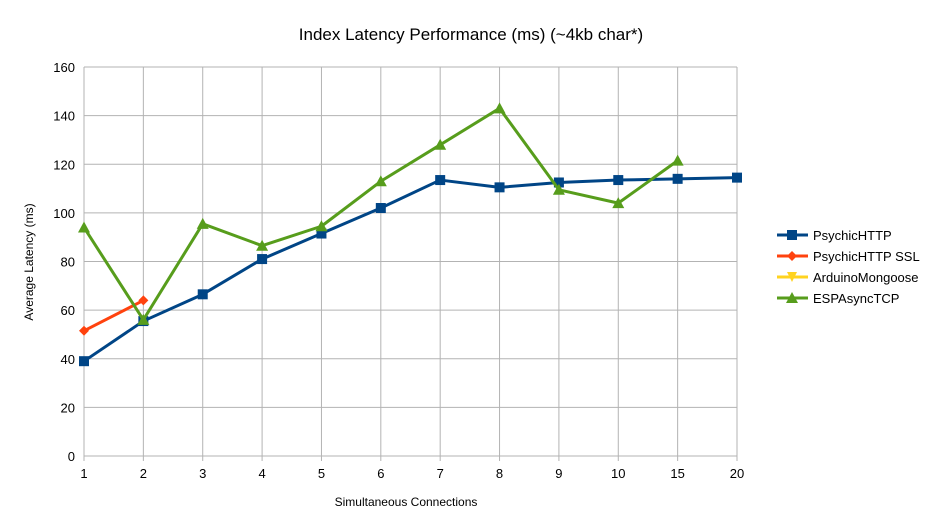  What do you see at coordinates (202, 473) in the screenshot?
I see `x-tick-label: 3` at bounding box center [202, 473].